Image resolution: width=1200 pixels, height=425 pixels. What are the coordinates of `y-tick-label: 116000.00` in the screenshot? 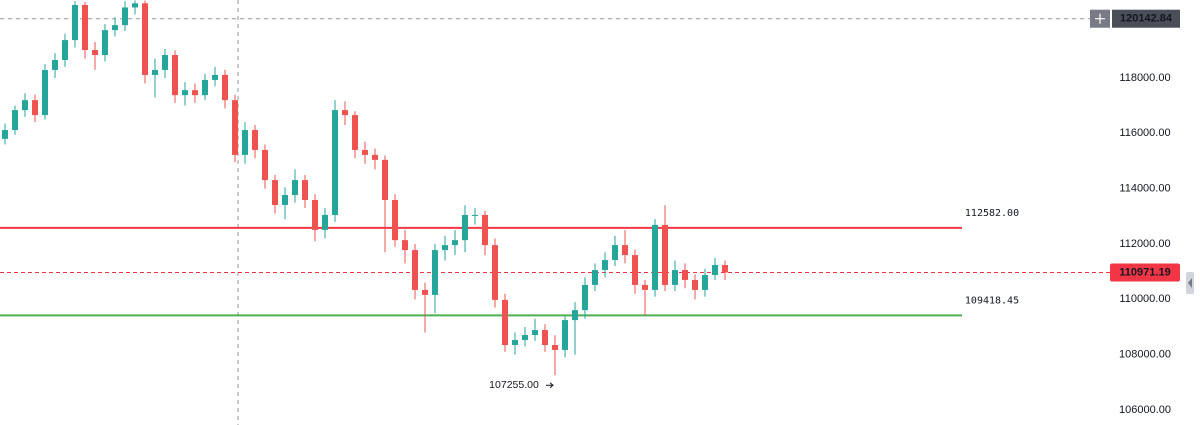 It's located at (1144, 133).